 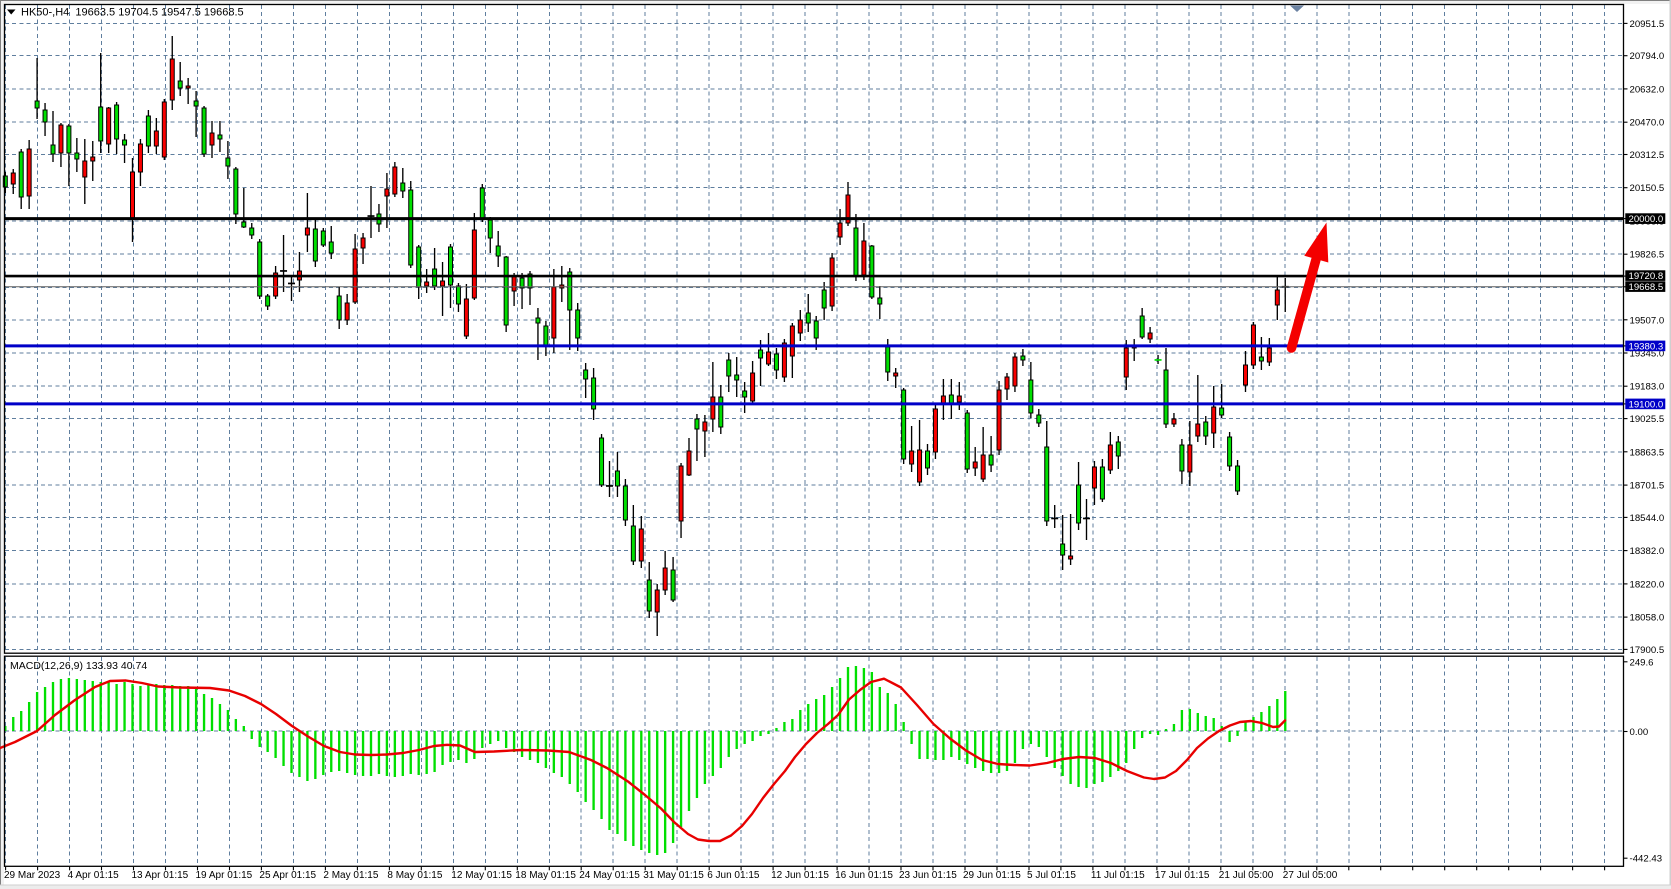 What do you see at coordinates (481, 875) in the screenshot?
I see `svg-text: 12 May 01:15` at bounding box center [481, 875].